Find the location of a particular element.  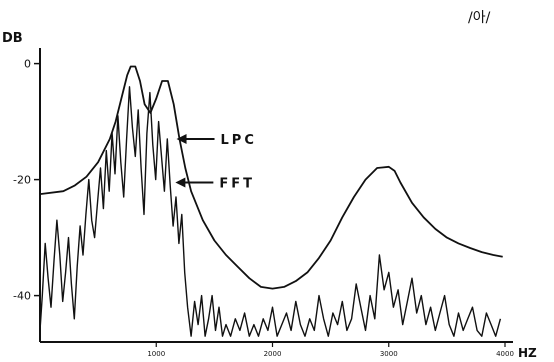

x-tick-label: 2000 is located at coordinates (273, 354).